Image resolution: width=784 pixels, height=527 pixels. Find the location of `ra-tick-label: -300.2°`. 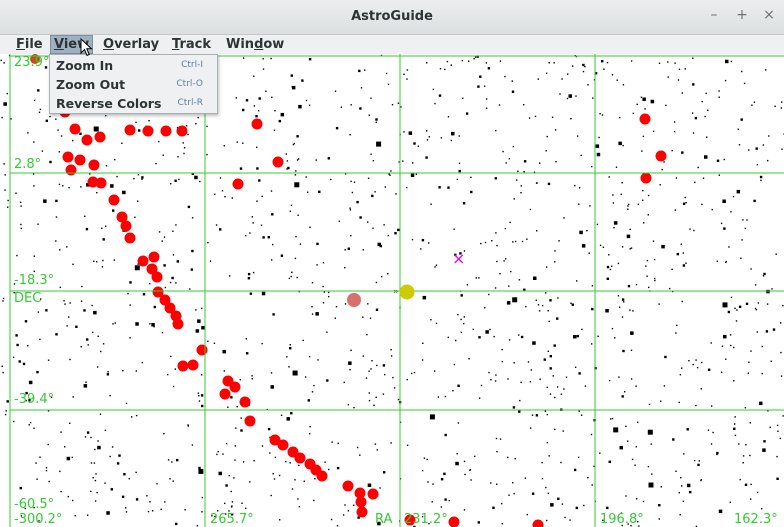

ra-tick-label: -300.2° is located at coordinates (38, 519).